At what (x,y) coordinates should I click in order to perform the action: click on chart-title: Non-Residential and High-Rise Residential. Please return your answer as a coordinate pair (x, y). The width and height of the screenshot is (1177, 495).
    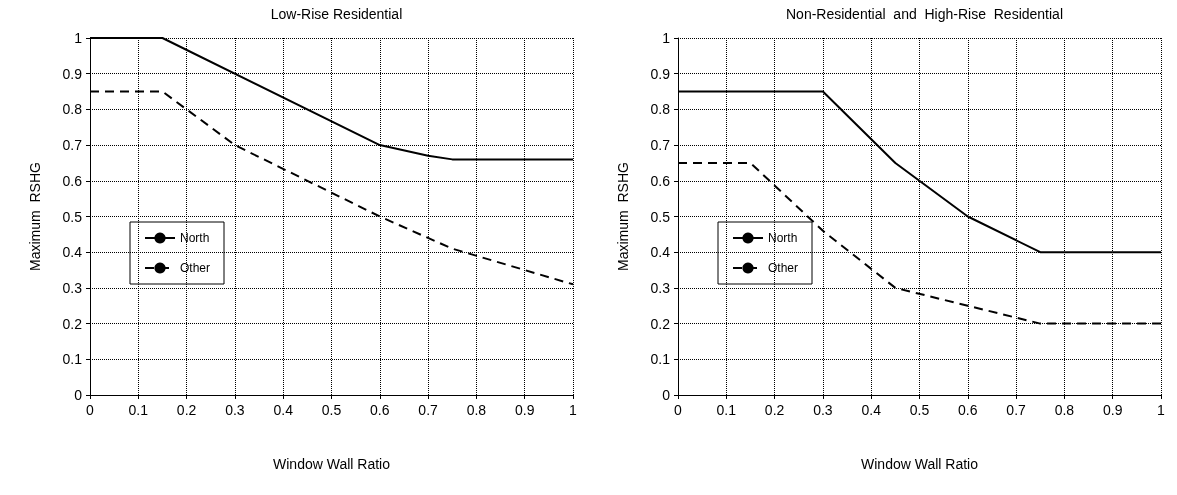
    Looking at the image, I should click on (924, 14).